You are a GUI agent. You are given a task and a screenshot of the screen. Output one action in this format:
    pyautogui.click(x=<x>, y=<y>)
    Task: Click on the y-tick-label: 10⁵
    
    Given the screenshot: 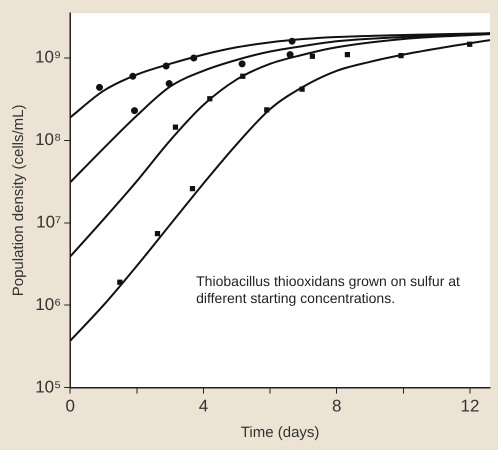 What is the action you would take?
    pyautogui.click(x=48, y=386)
    